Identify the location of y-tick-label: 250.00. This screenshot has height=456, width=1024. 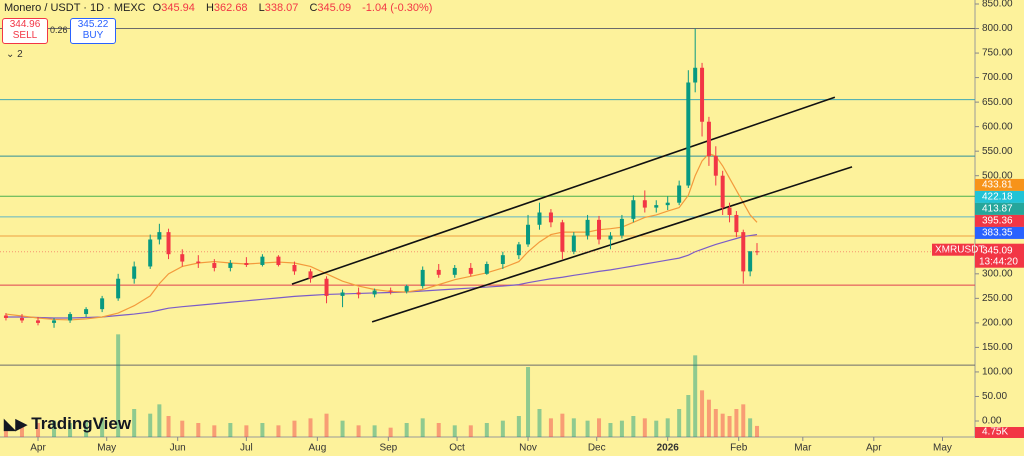
(997, 298).